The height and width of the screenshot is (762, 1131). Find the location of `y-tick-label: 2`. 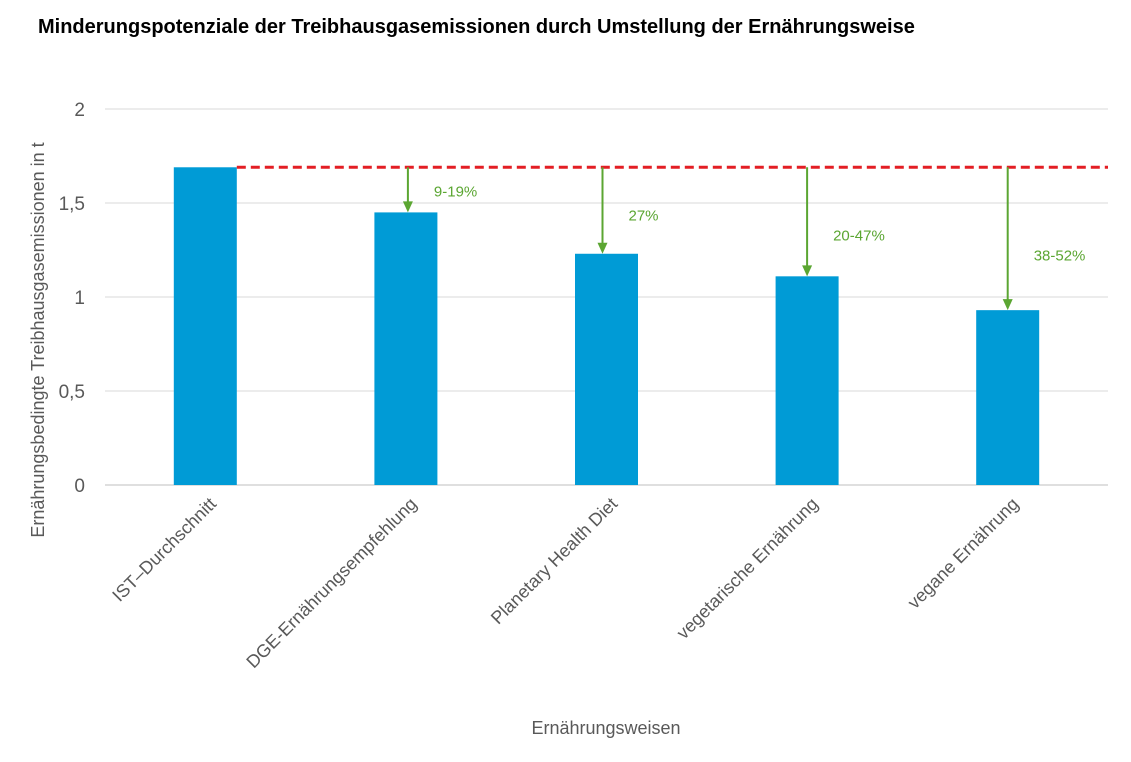

y-tick-label: 2 is located at coordinates (79, 110).